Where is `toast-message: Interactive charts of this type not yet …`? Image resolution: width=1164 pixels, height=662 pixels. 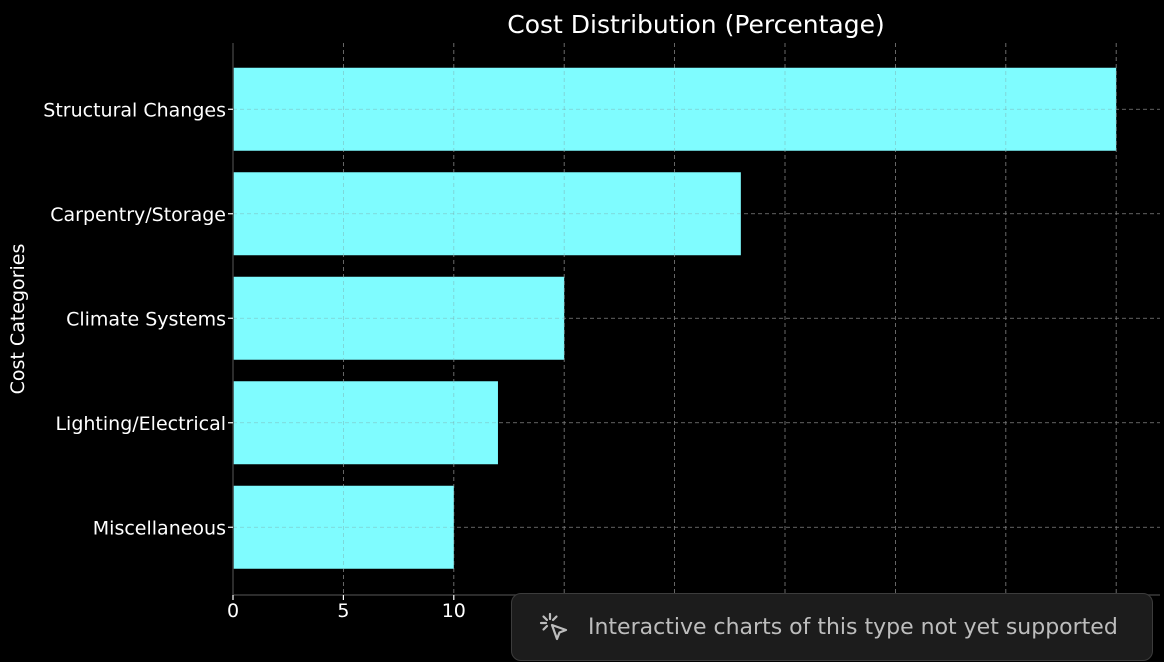
toast-message: Interactive charts of this type not yet … is located at coordinates (853, 627).